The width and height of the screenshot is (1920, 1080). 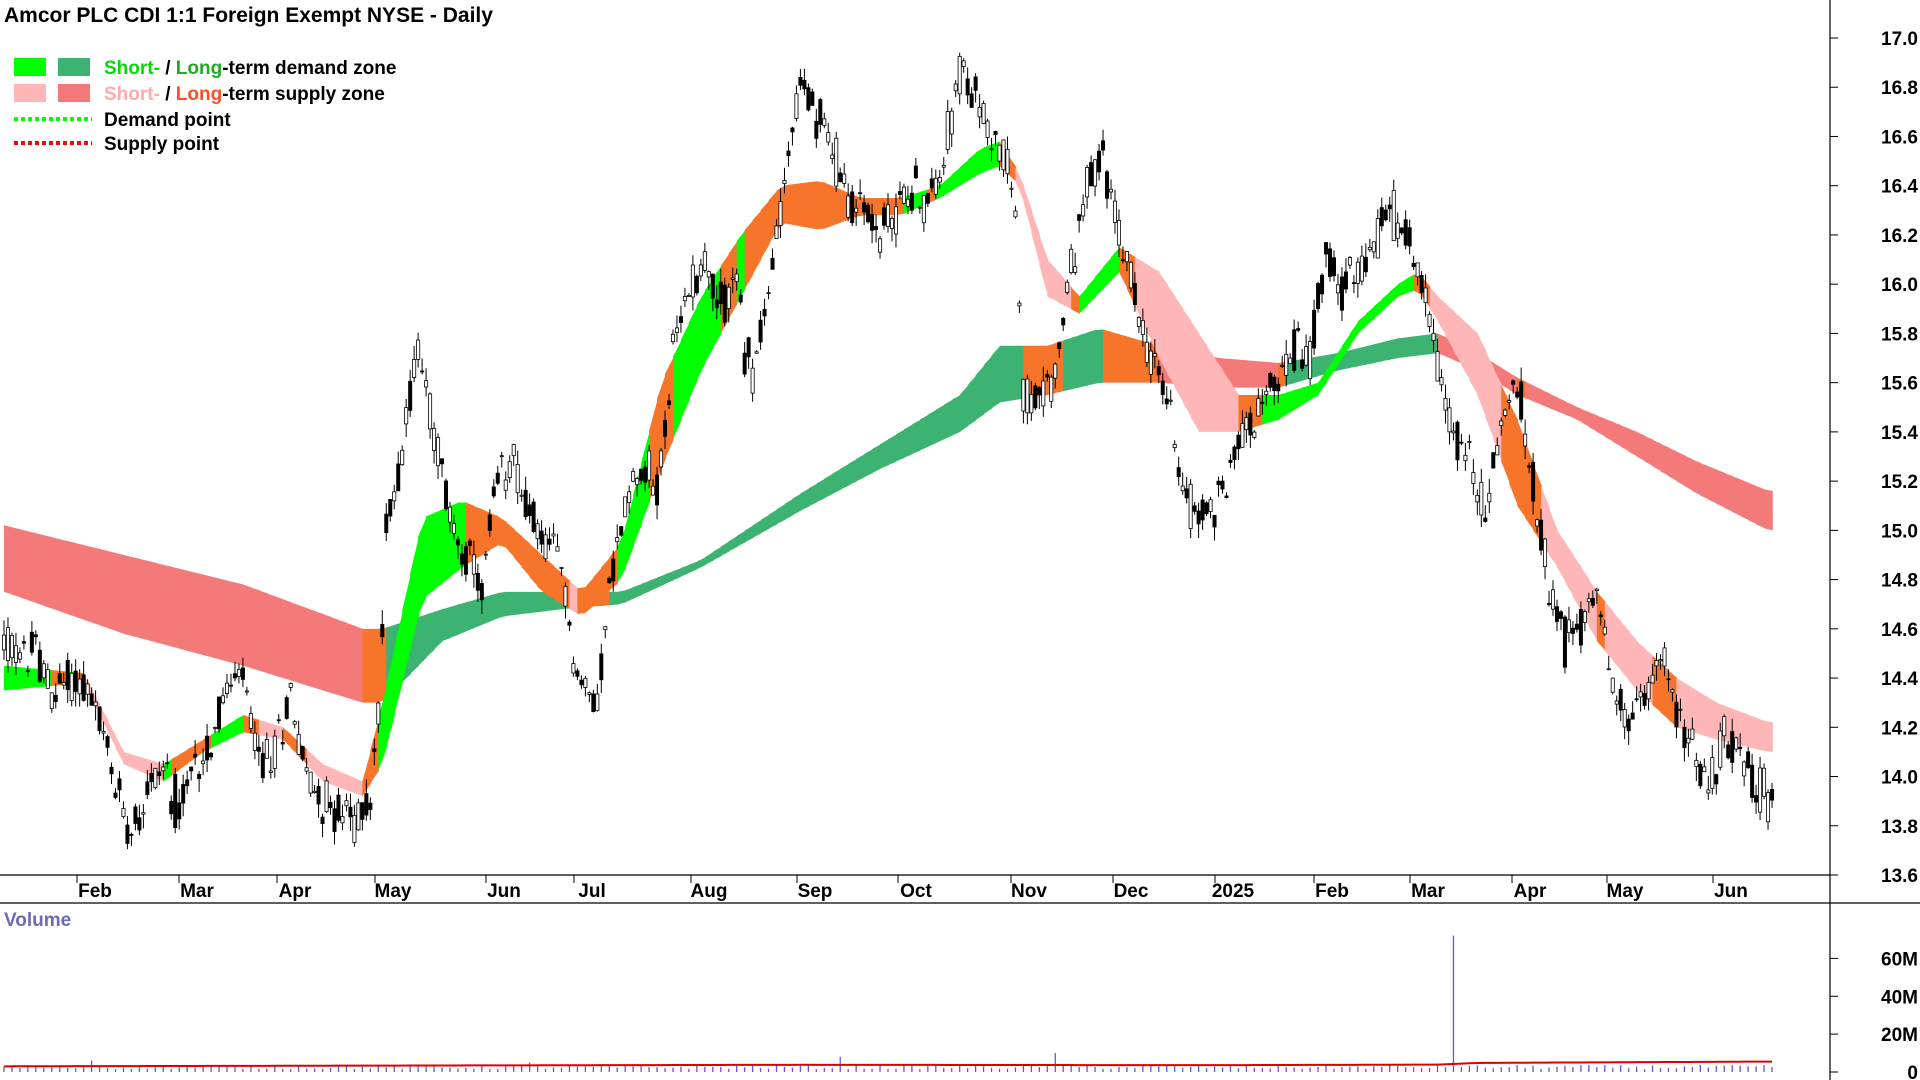 What do you see at coordinates (815, 891) in the screenshot?
I see `x-tick-label: Sep` at bounding box center [815, 891].